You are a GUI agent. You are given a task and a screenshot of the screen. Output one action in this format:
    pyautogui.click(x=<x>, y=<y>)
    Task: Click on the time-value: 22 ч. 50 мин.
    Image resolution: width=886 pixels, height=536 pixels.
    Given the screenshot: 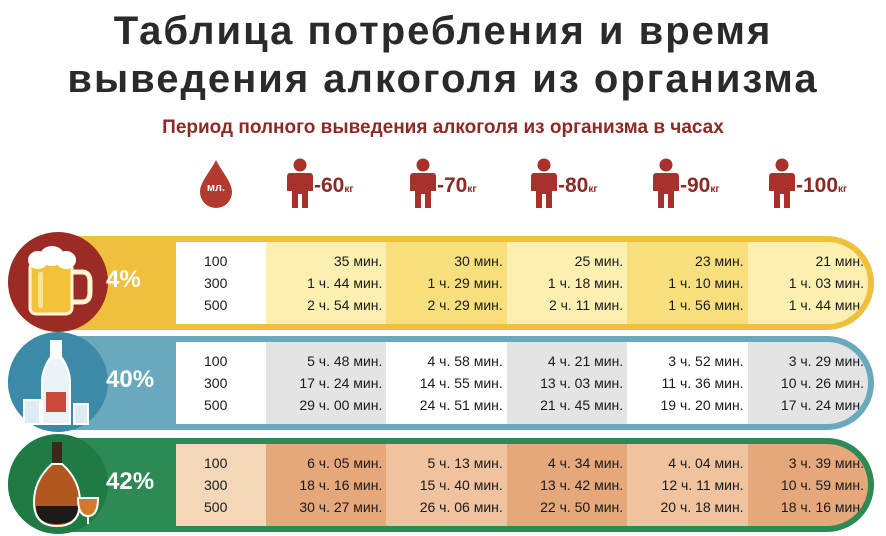 What is the action you would take?
    pyautogui.click(x=582, y=507)
    